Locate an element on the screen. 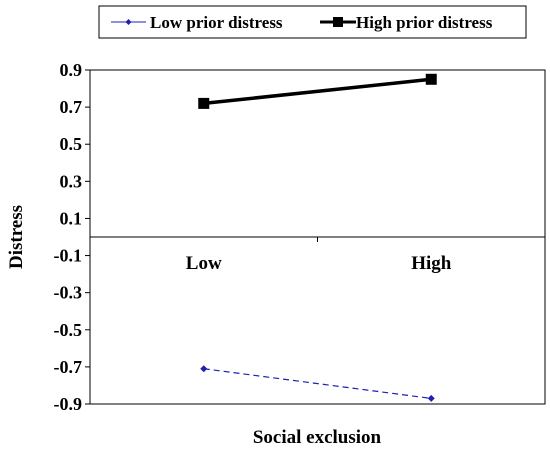 The width and height of the screenshot is (550, 449). legend-label-low: Low prior distress is located at coordinates (216, 22).